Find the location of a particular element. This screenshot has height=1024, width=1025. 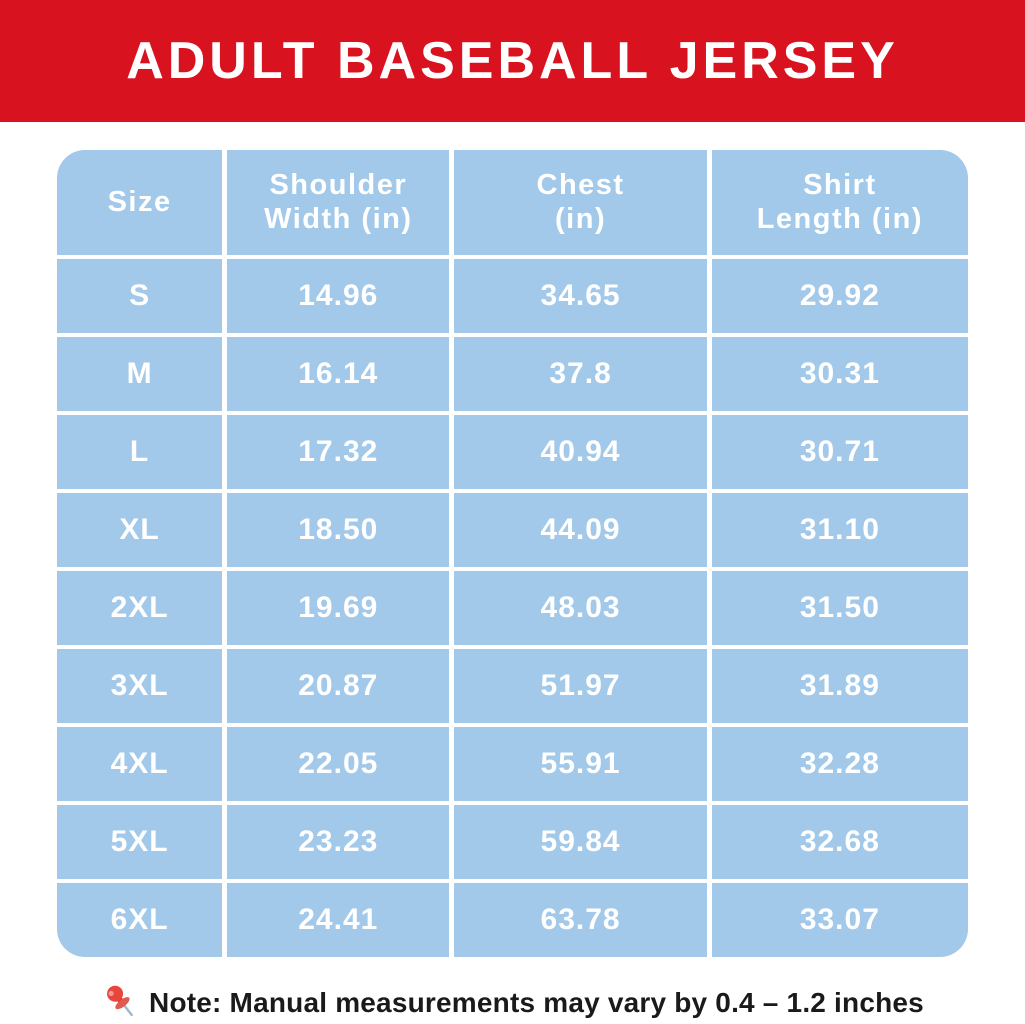

measurement-cell: 44.09 is located at coordinates (580, 530).